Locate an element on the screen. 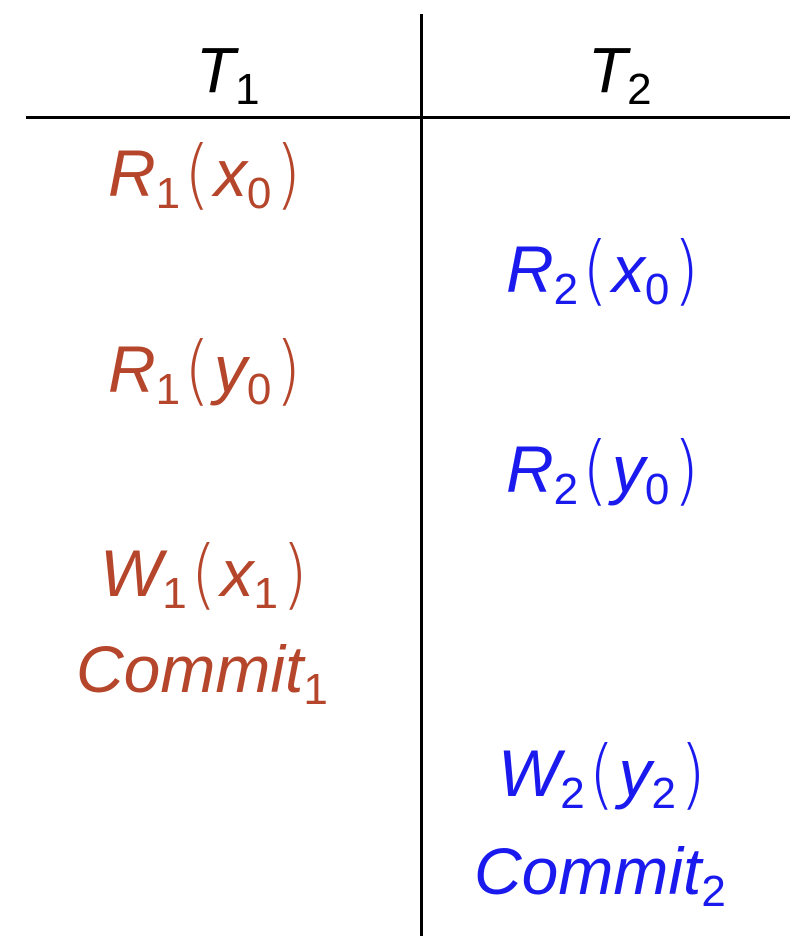 The image size is (790, 942). t2-op-write-y2: W2(y2) is located at coordinates (604, 775).